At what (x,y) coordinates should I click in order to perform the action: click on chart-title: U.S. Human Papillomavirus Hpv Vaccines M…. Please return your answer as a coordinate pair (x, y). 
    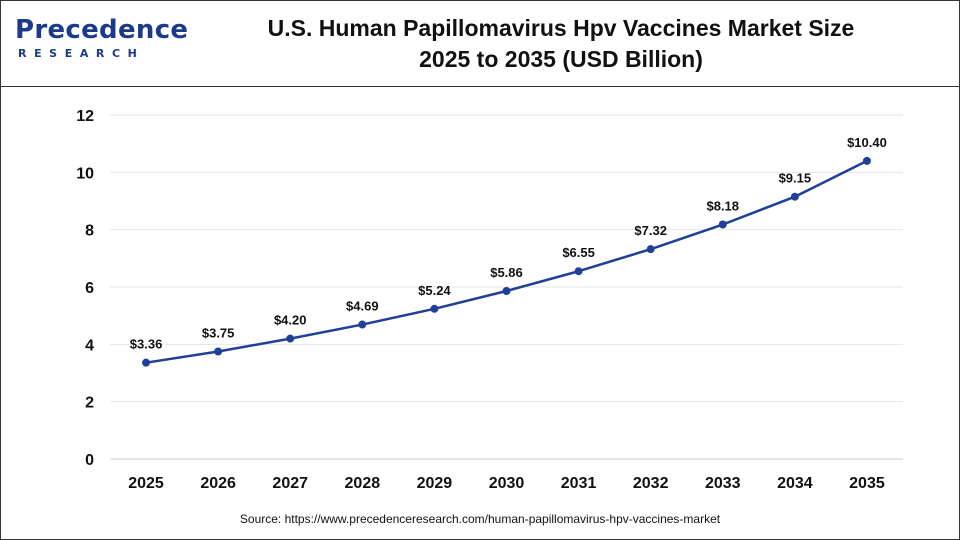
    Looking at the image, I should click on (561, 44).